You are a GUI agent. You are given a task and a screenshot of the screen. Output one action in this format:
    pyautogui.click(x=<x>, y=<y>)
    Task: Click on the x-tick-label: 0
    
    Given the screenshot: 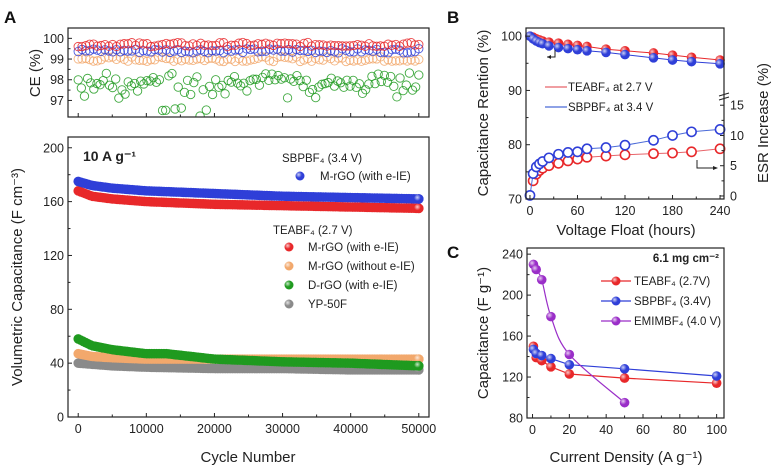 What is the action you would take?
    pyautogui.click(x=78, y=429)
    